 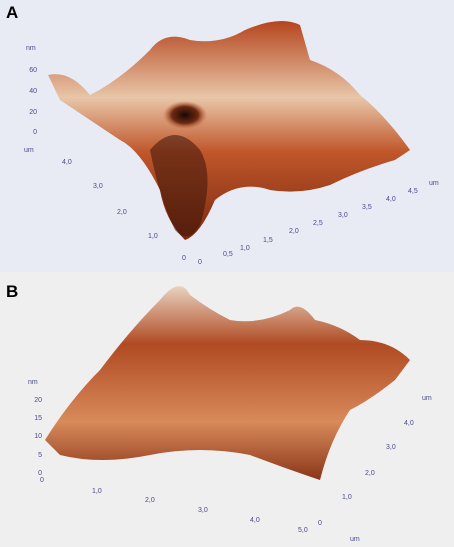 I want to click on panel-label: B, so click(x=12, y=291).